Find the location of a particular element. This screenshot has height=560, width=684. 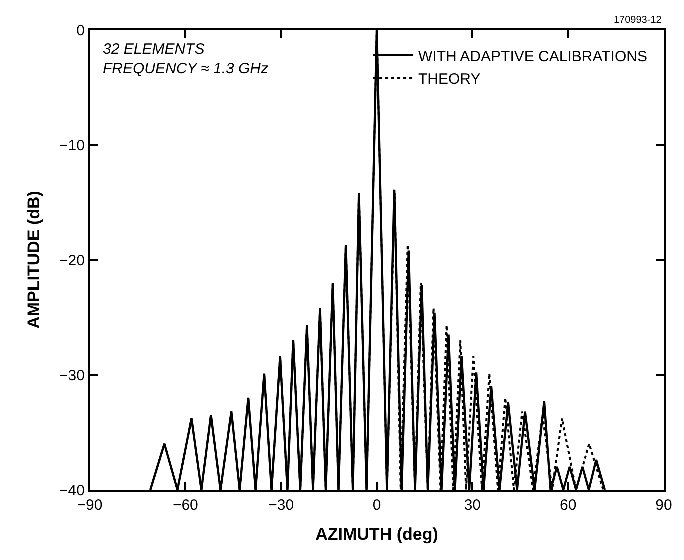

x-tick-label: 60 is located at coordinates (568, 505).